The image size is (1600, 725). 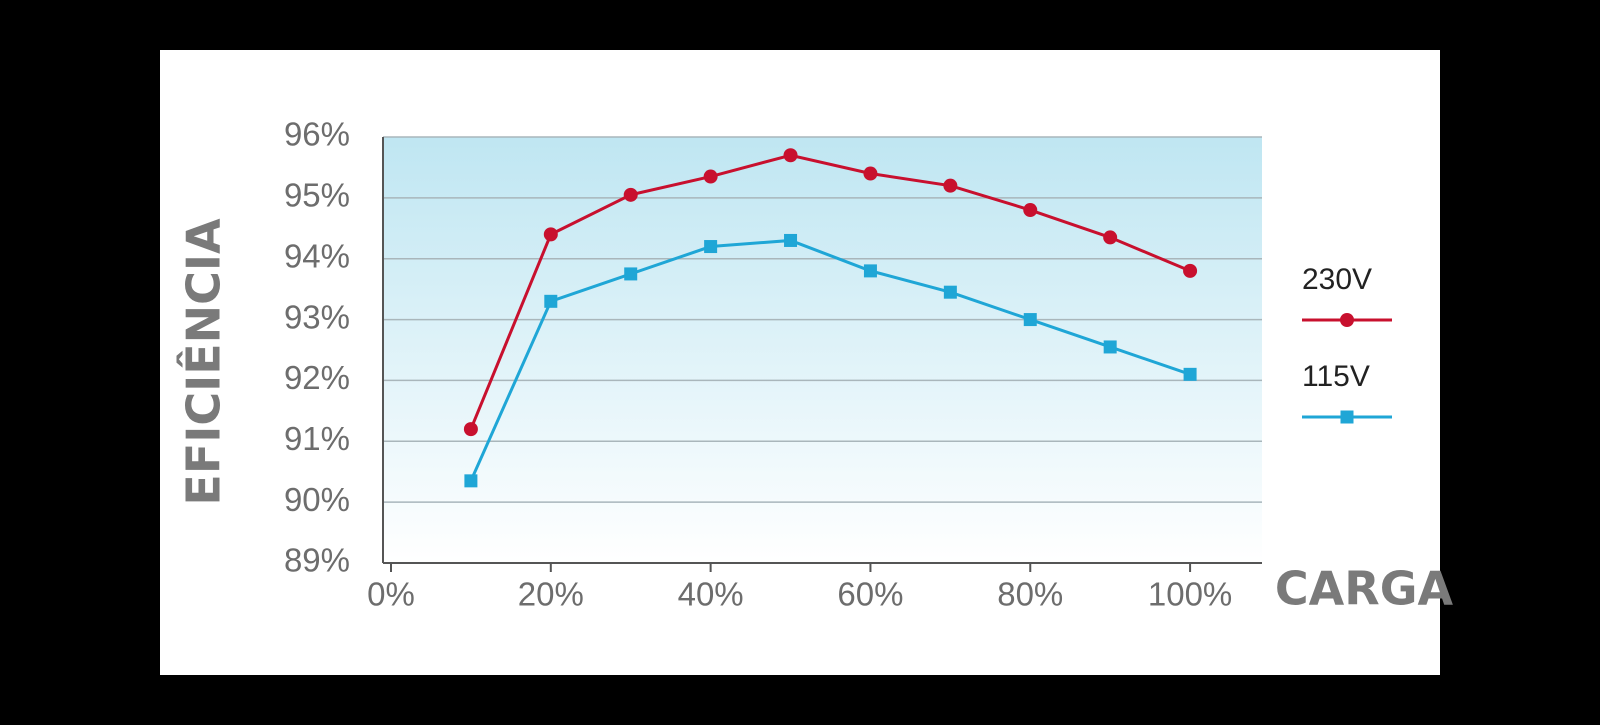 I want to click on x-axis-title: CARGA, so click(x=1364, y=589).